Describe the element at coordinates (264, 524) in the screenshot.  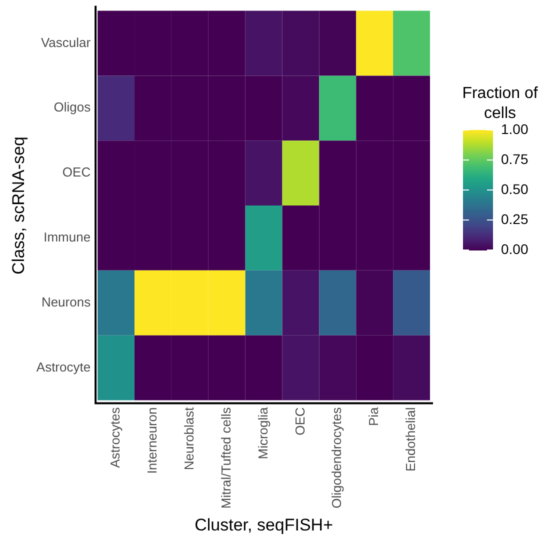
I see `x-axis-title: Cluster, seqFISH+` at that location.